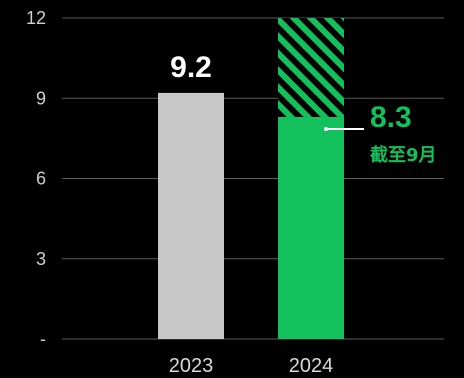  What do you see at coordinates (326, 128) in the screenshot?
I see `annotation-dot` at bounding box center [326, 128].